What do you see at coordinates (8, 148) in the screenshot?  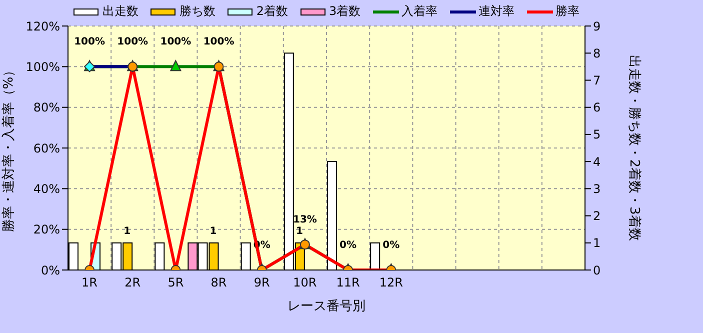 I see `y-axis-title: 勝率・連対率・入着率（%）` at bounding box center [8, 148].